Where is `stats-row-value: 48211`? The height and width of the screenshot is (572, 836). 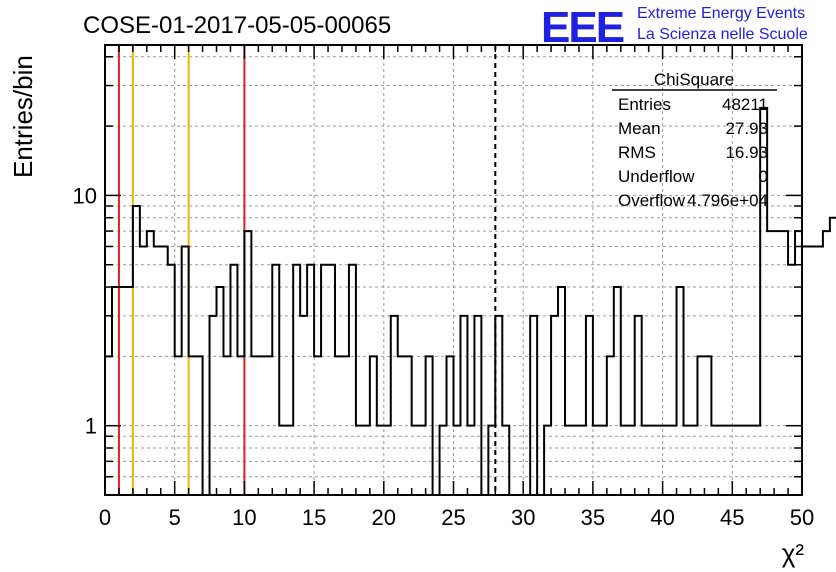 stats-row-value: 48211 is located at coordinates (745, 104).